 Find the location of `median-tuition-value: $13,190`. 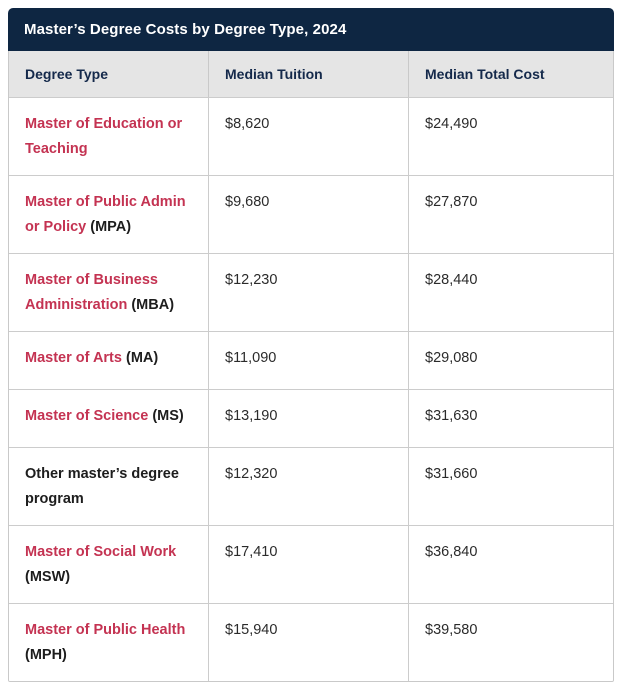

median-tuition-value: $13,190 is located at coordinates (308, 418).